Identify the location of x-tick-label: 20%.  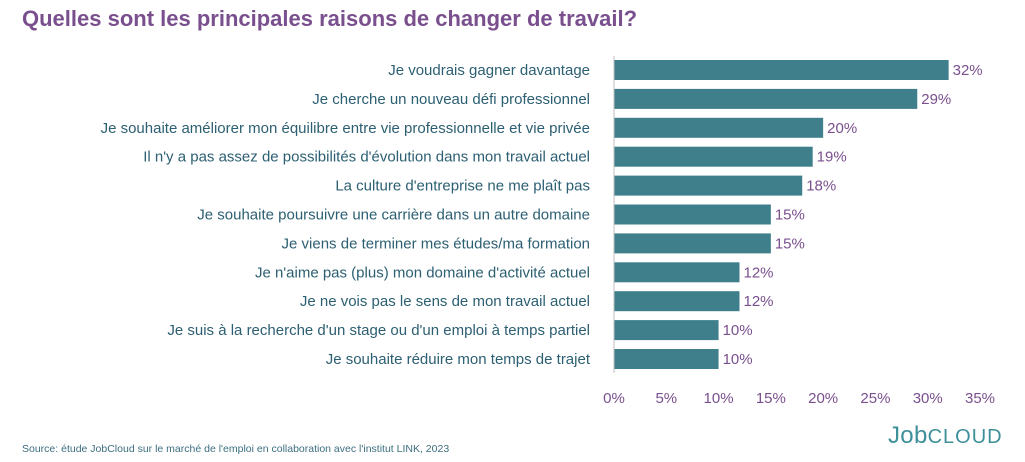
(823, 398).